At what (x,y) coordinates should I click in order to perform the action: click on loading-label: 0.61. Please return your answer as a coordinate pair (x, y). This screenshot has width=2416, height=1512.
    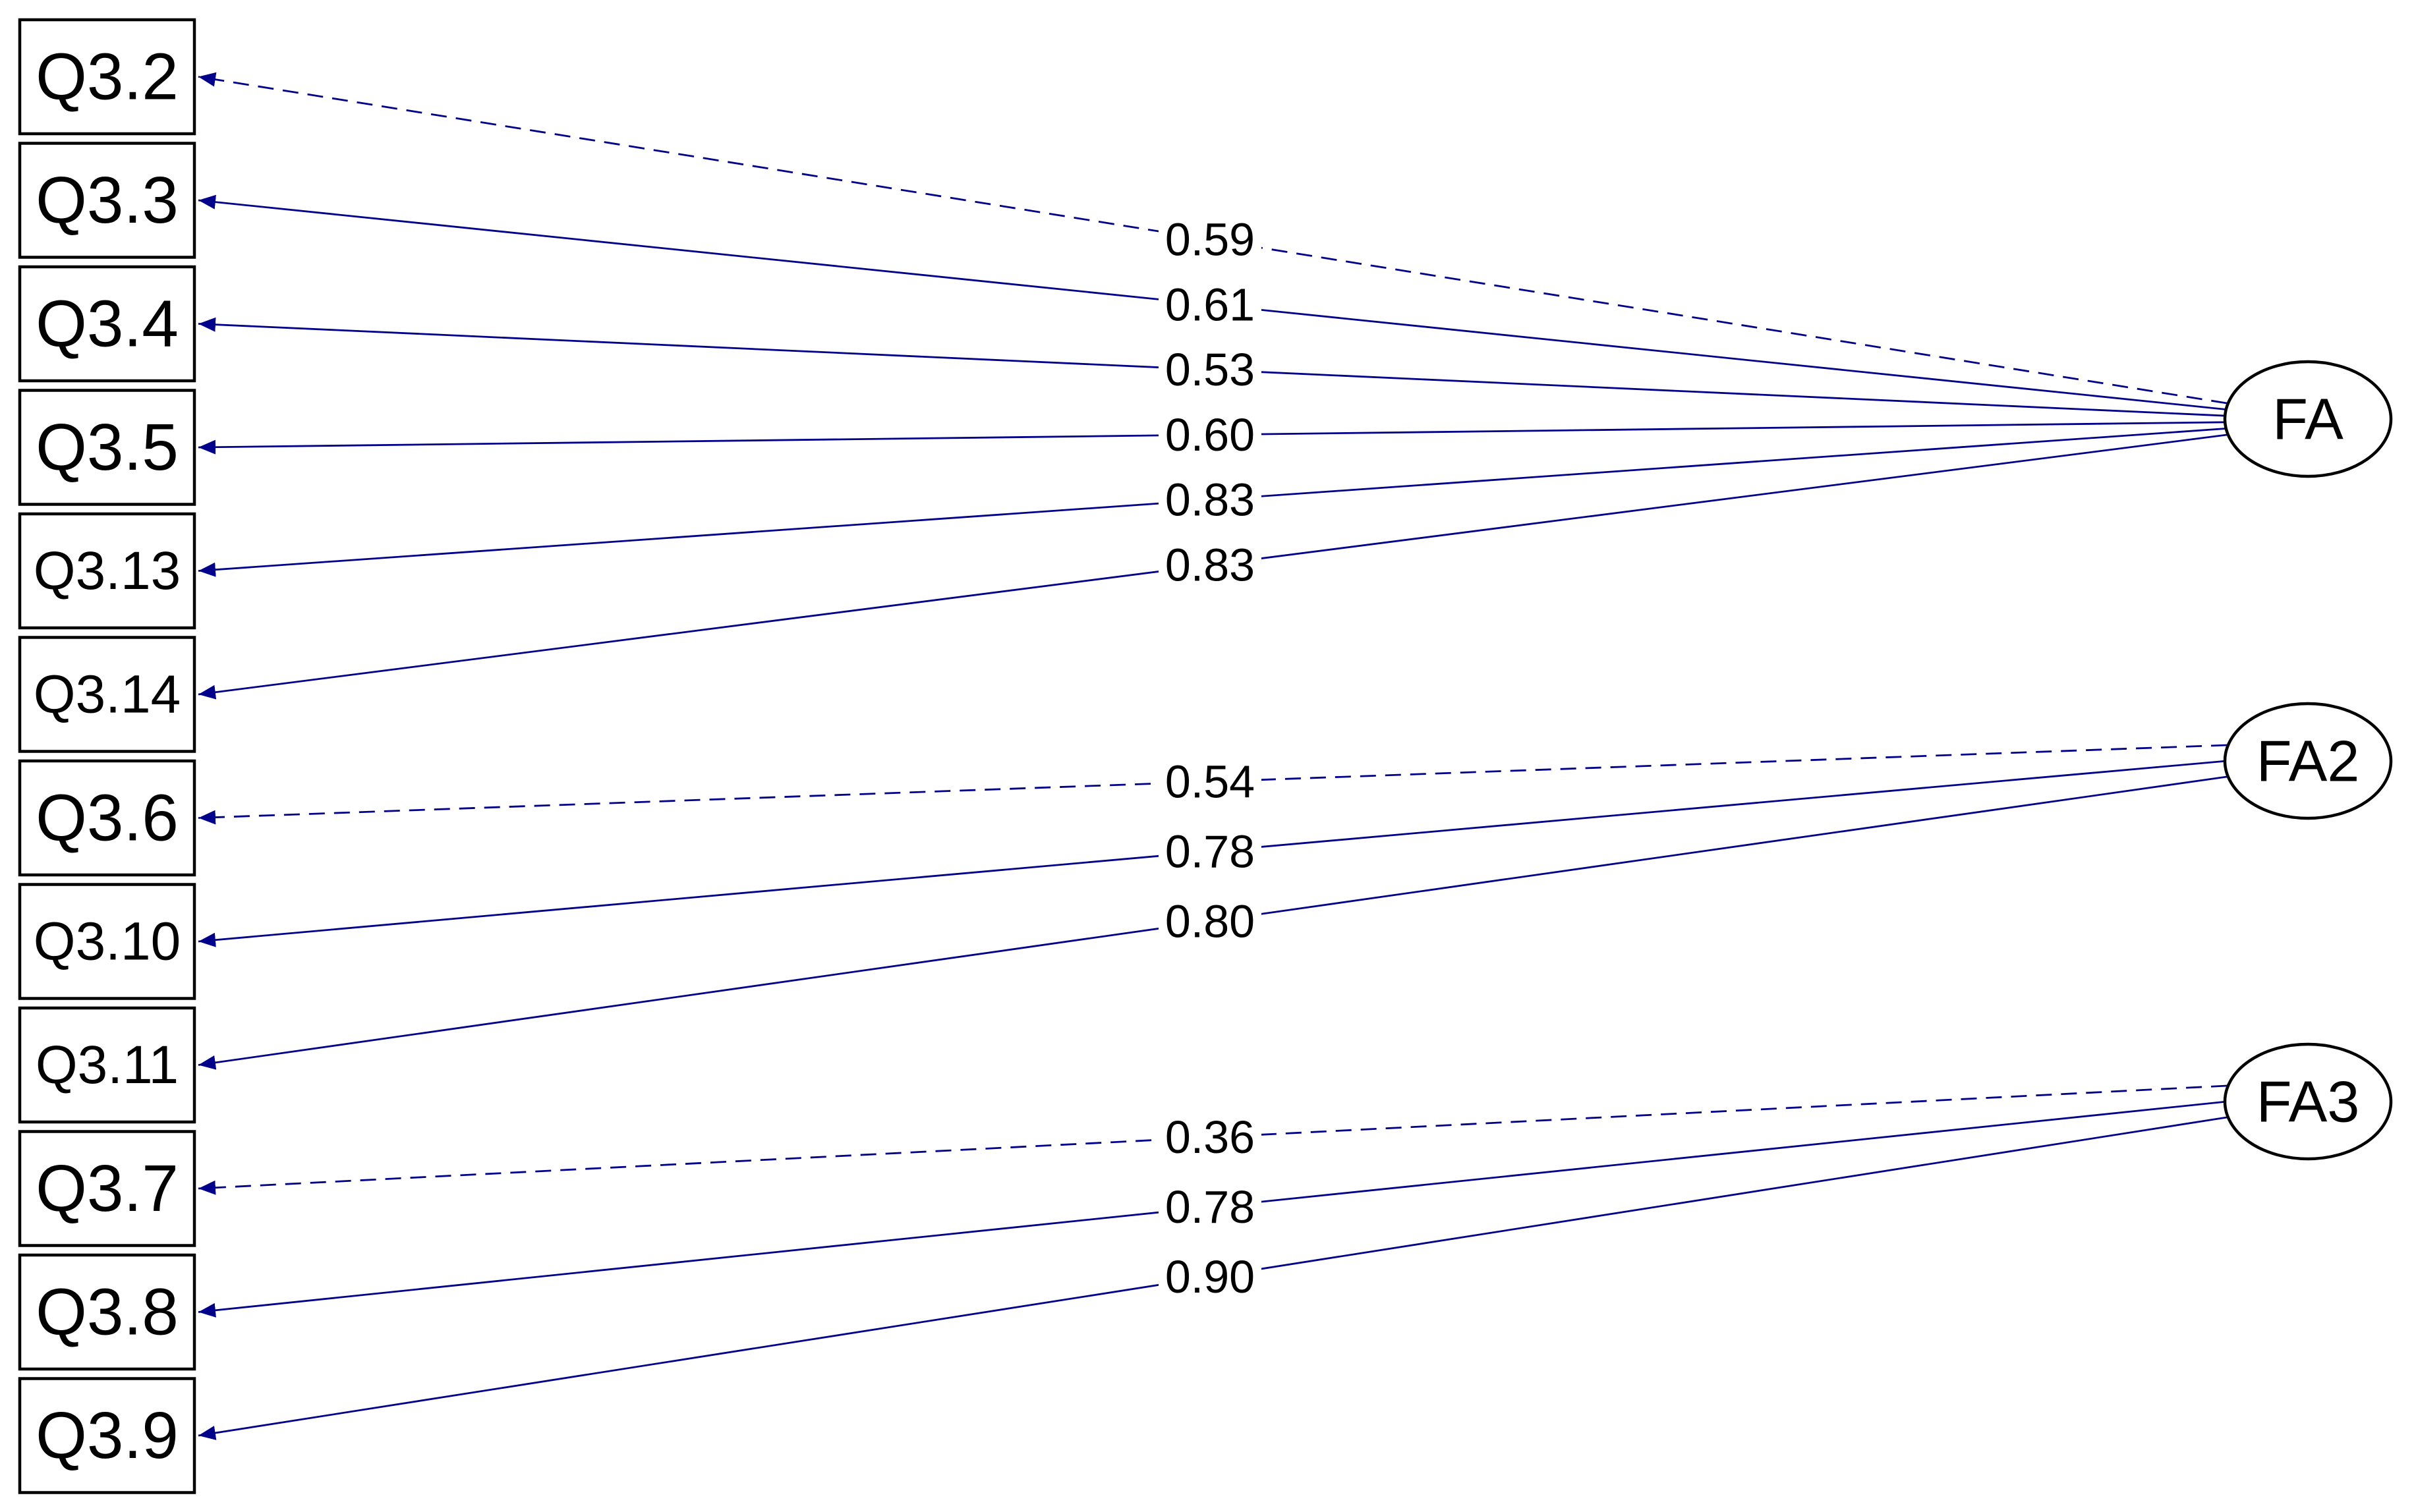
    Looking at the image, I should click on (1210, 304).